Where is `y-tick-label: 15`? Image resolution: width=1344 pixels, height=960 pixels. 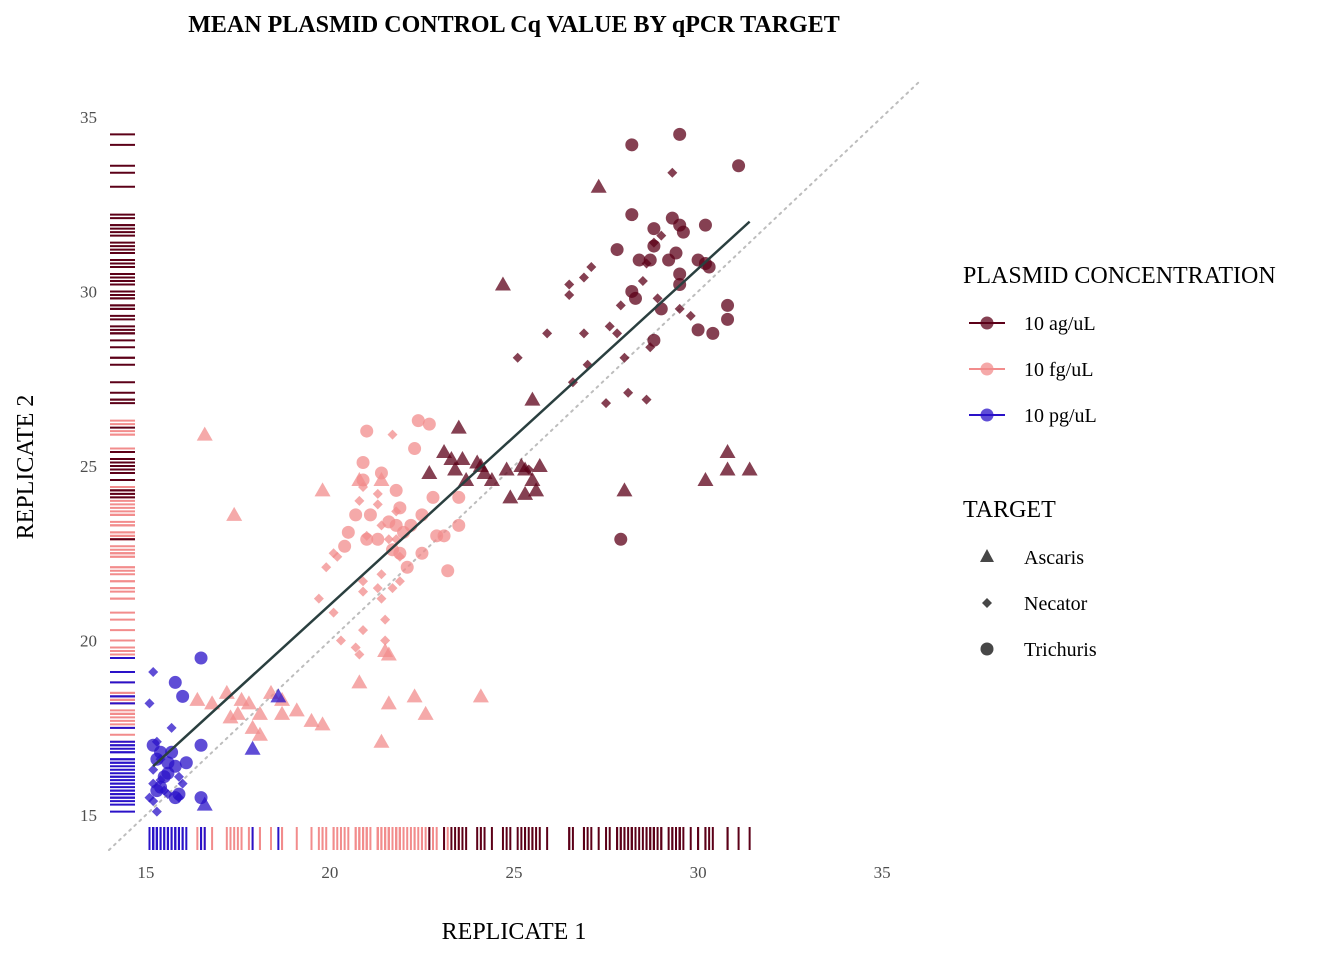
y-tick-label: 15 is located at coordinates (88, 815).